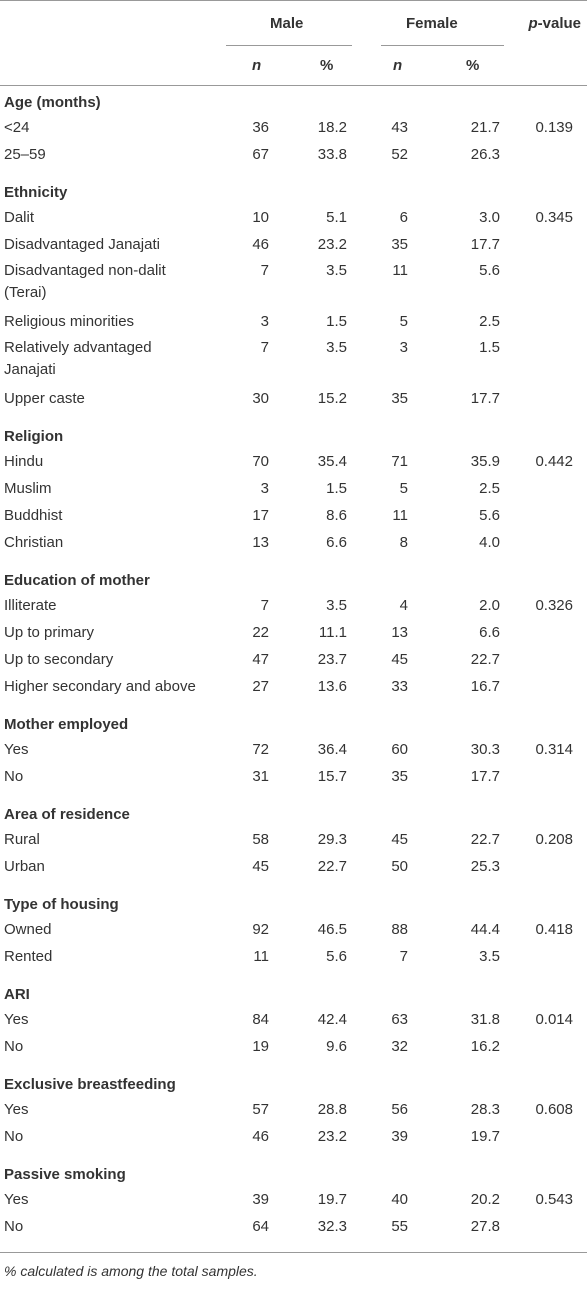 This screenshot has height=1296, width=587. What do you see at coordinates (403, 542) in the screenshot?
I see `female-n-cell: 8` at bounding box center [403, 542].